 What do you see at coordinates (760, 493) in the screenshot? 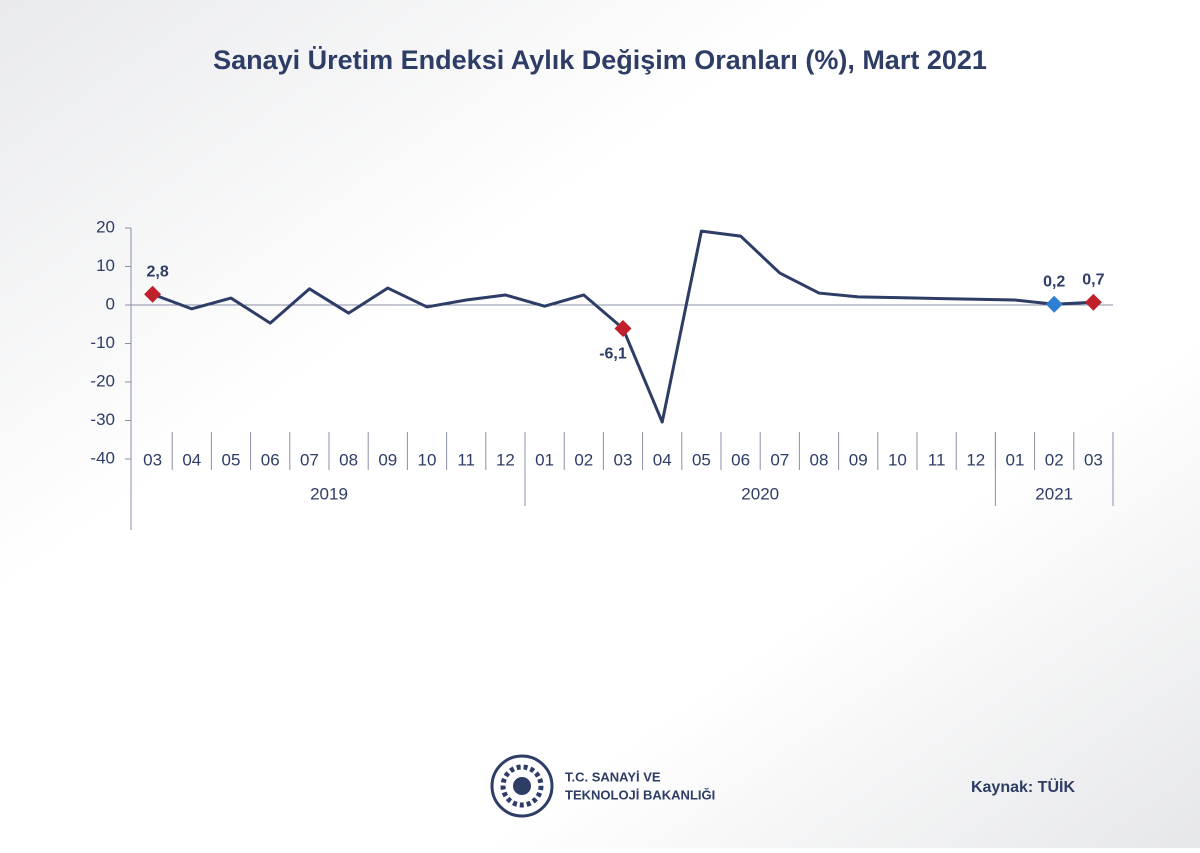
I see `year-label: 2020` at bounding box center [760, 493].